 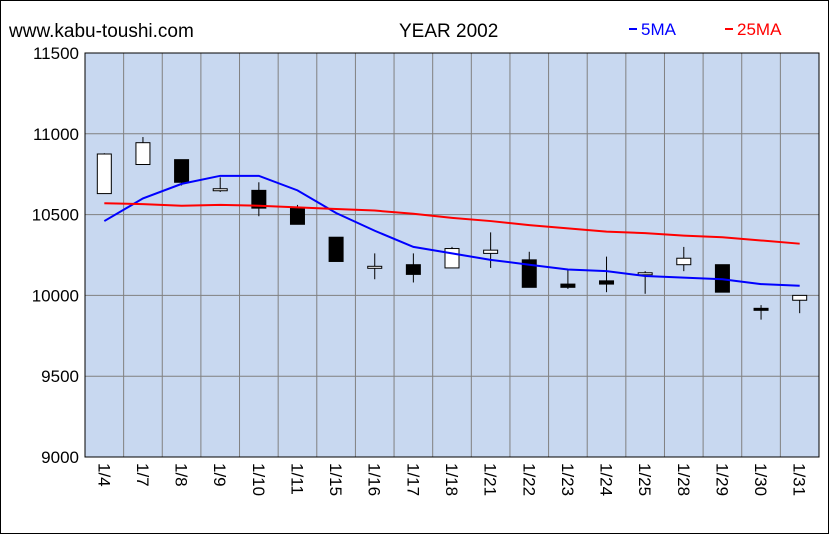 What do you see at coordinates (55, 295) in the screenshot?
I see `y-tick-label: 10000` at bounding box center [55, 295].